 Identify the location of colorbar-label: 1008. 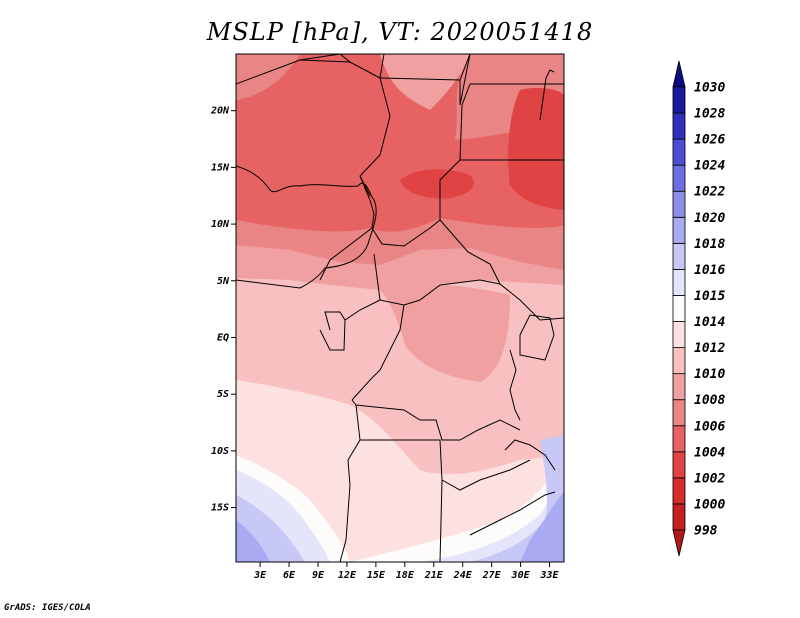
(709, 400).